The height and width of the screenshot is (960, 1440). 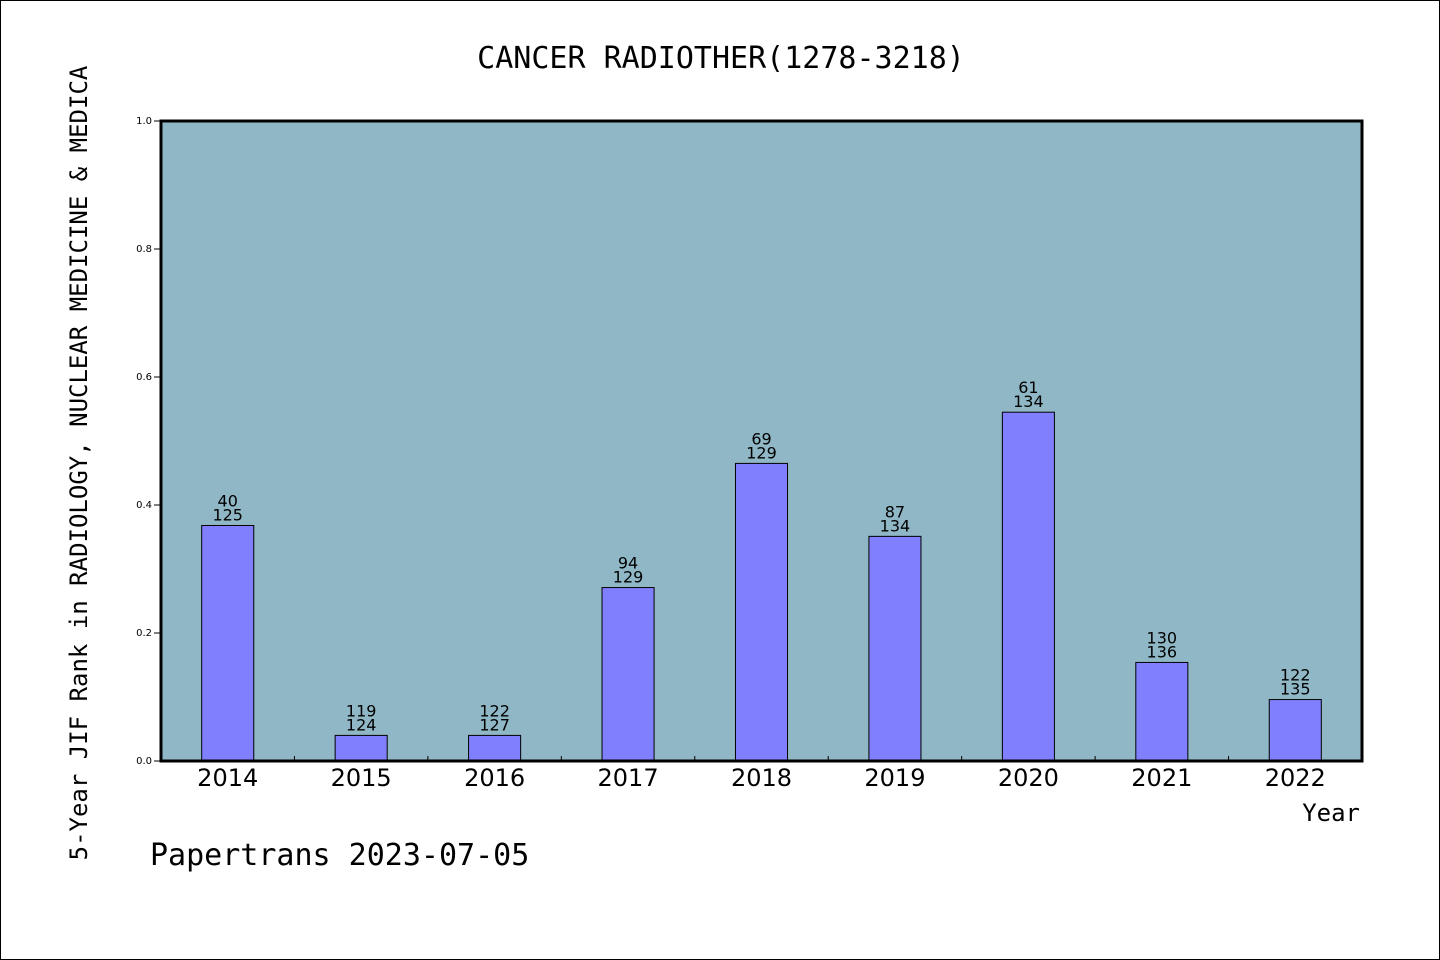 I want to click on x-tick-label: 2018, so click(x=761, y=778).